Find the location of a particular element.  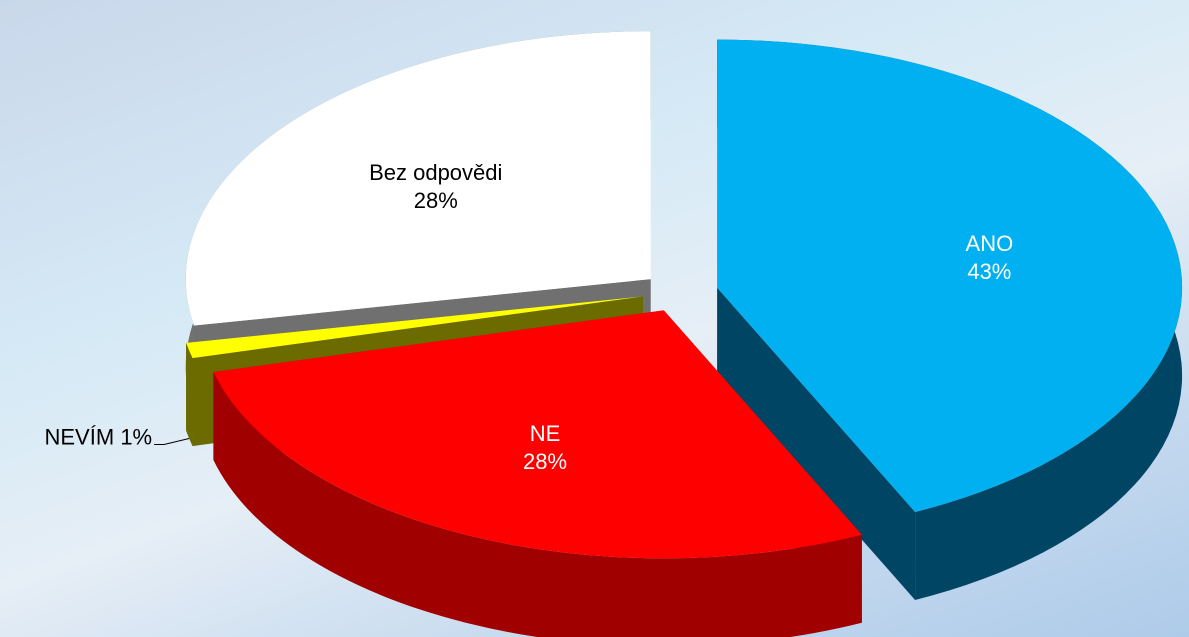

label-name: ANO is located at coordinates (990, 243).